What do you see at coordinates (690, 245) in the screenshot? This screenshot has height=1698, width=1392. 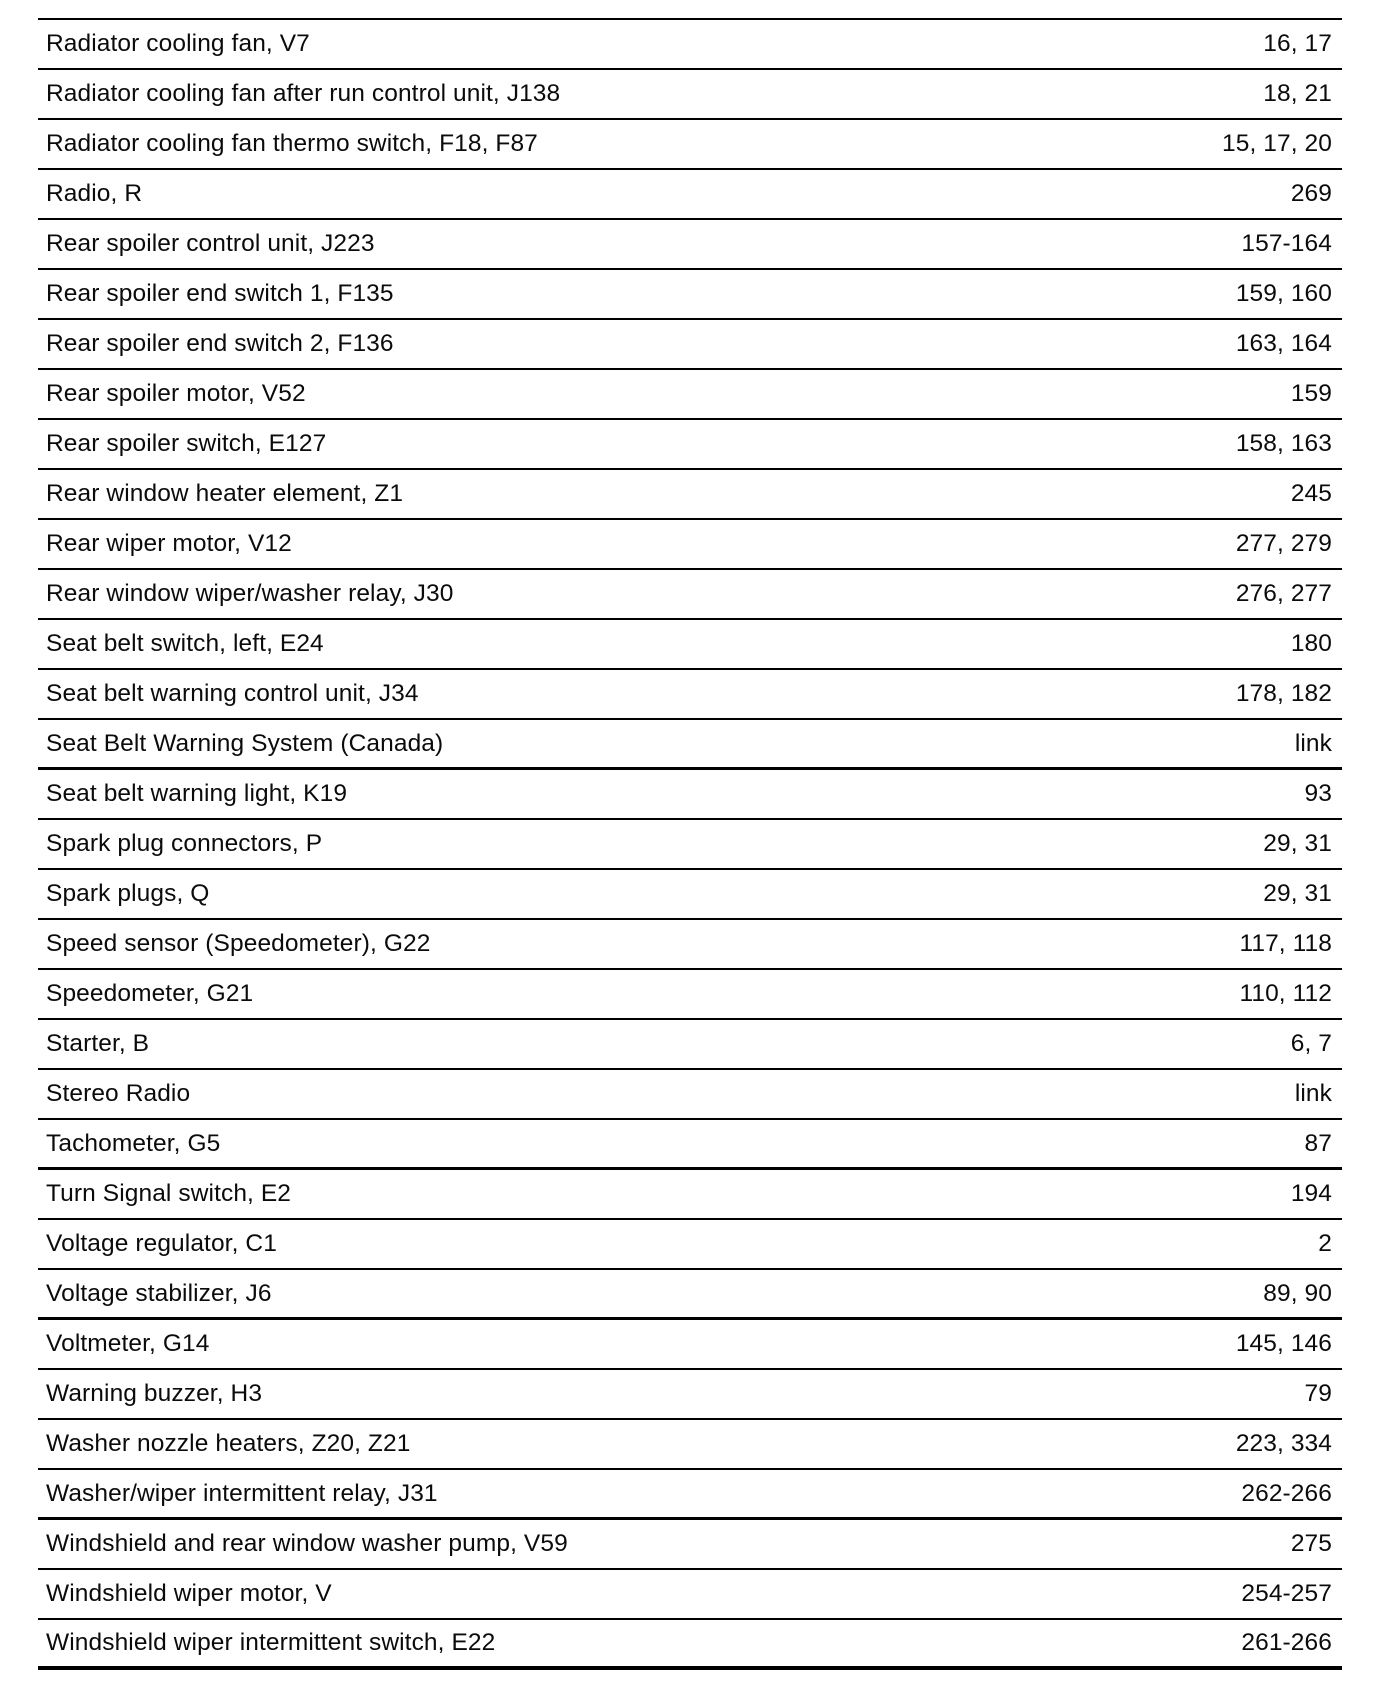 I see `table-row: Rear spoiler control unit, J223 157-164` at bounding box center [690, 245].